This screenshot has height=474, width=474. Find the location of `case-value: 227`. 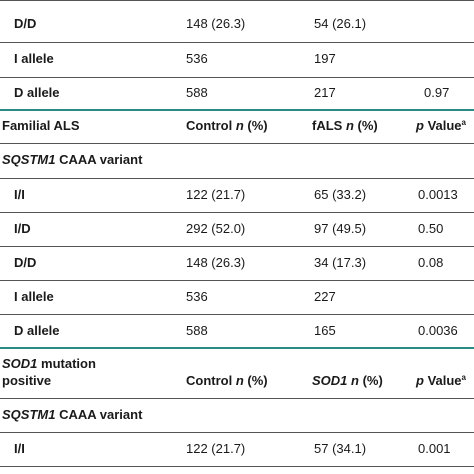

case-value: 227 is located at coordinates (325, 296).